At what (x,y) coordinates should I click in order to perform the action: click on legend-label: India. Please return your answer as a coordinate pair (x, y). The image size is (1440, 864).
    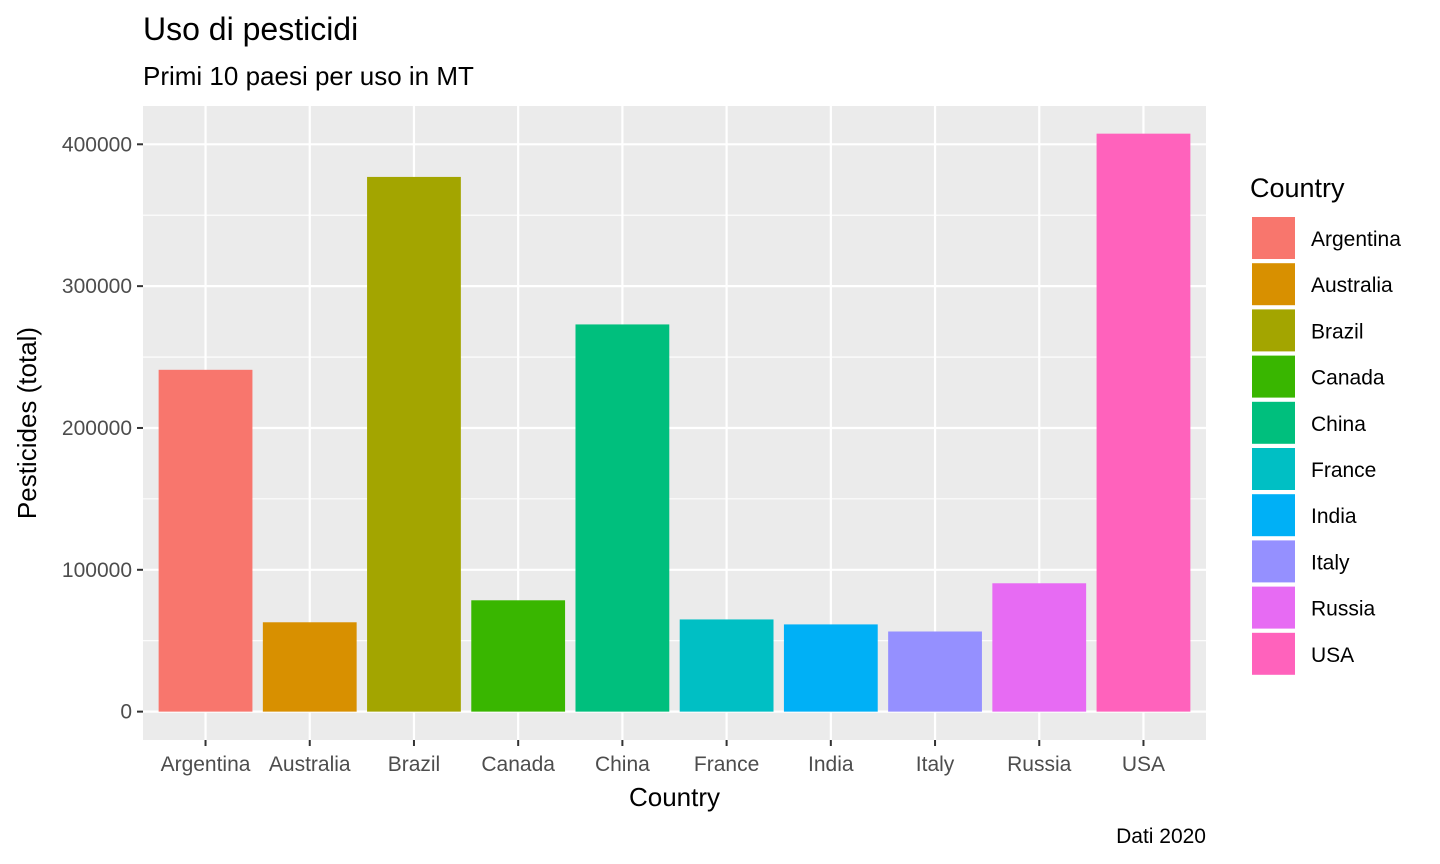
    Looking at the image, I should click on (1334, 516).